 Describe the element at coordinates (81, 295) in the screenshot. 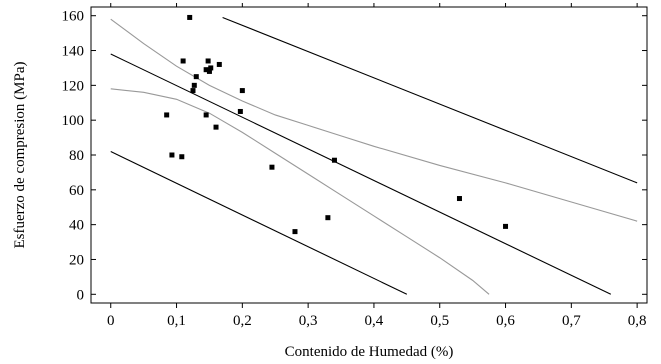

I see `y-tick-label: 0` at that location.